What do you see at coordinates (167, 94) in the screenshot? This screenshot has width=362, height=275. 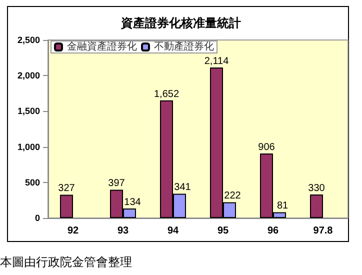 I see `data-label: 1,652` at bounding box center [167, 94].